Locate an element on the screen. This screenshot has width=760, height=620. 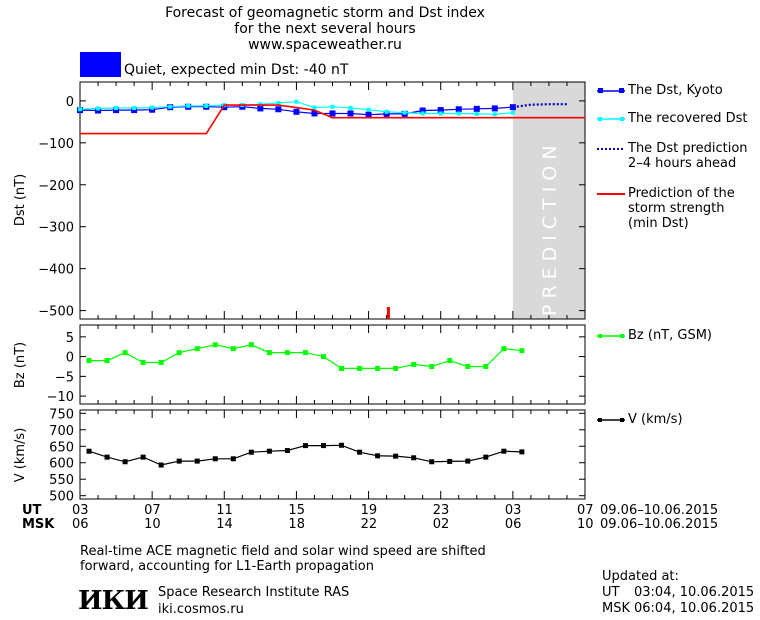
dst-ytick-label: −100 is located at coordinates (56, 144).